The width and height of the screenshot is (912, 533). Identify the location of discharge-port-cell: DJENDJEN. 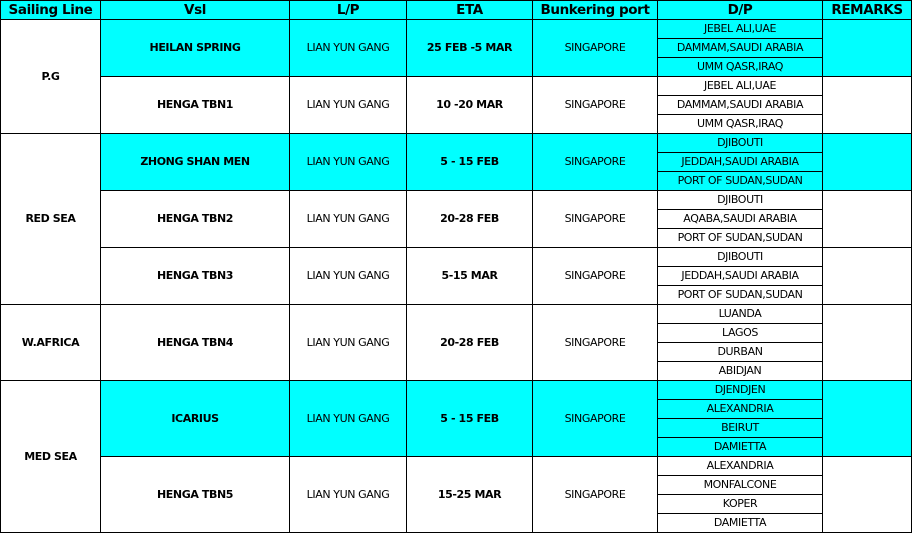
(740, 390).